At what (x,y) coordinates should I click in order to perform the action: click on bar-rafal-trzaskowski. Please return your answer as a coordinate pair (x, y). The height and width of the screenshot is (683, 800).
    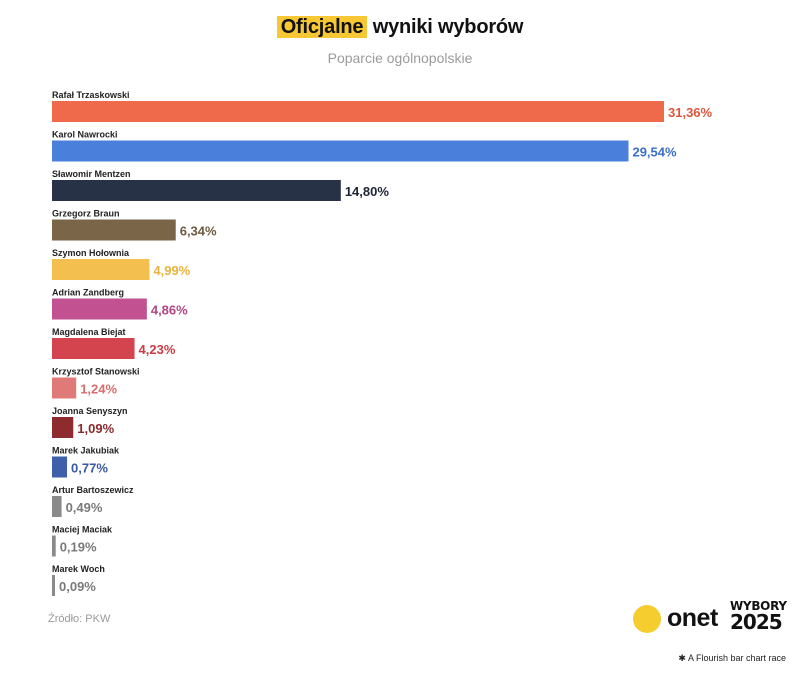
    Looking at the image, I should click on (358, 111).